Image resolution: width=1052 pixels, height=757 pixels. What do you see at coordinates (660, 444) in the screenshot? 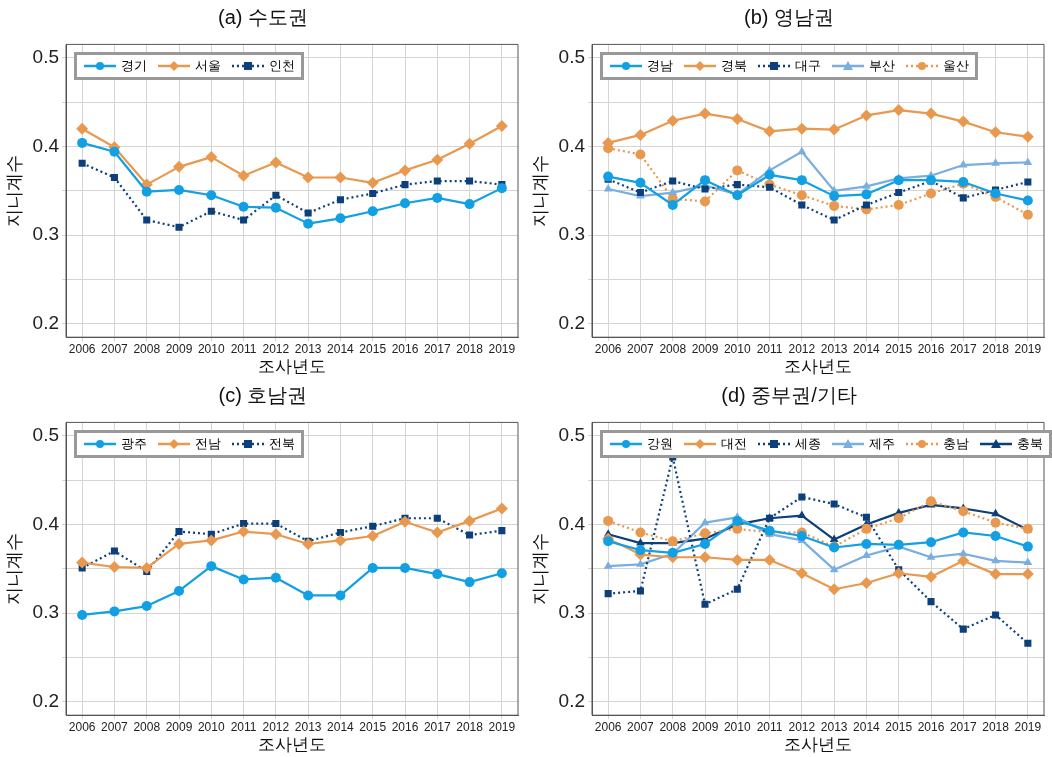
I see `legend-label: 강원` at bounding box center [660, 444].